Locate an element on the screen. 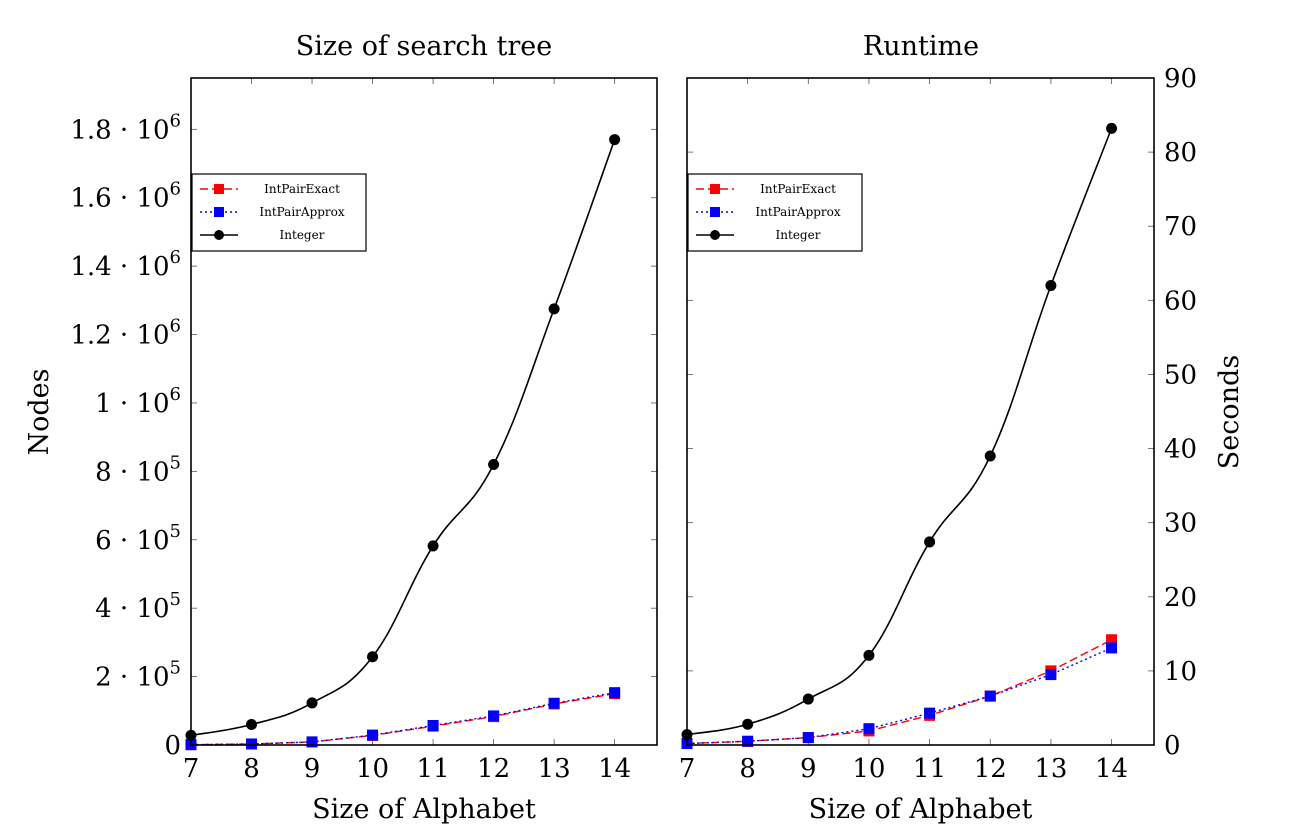 The width and height of the screenshot is (1307, 837). y-axis-label: Seconds is located at coordinates (1229, 412).